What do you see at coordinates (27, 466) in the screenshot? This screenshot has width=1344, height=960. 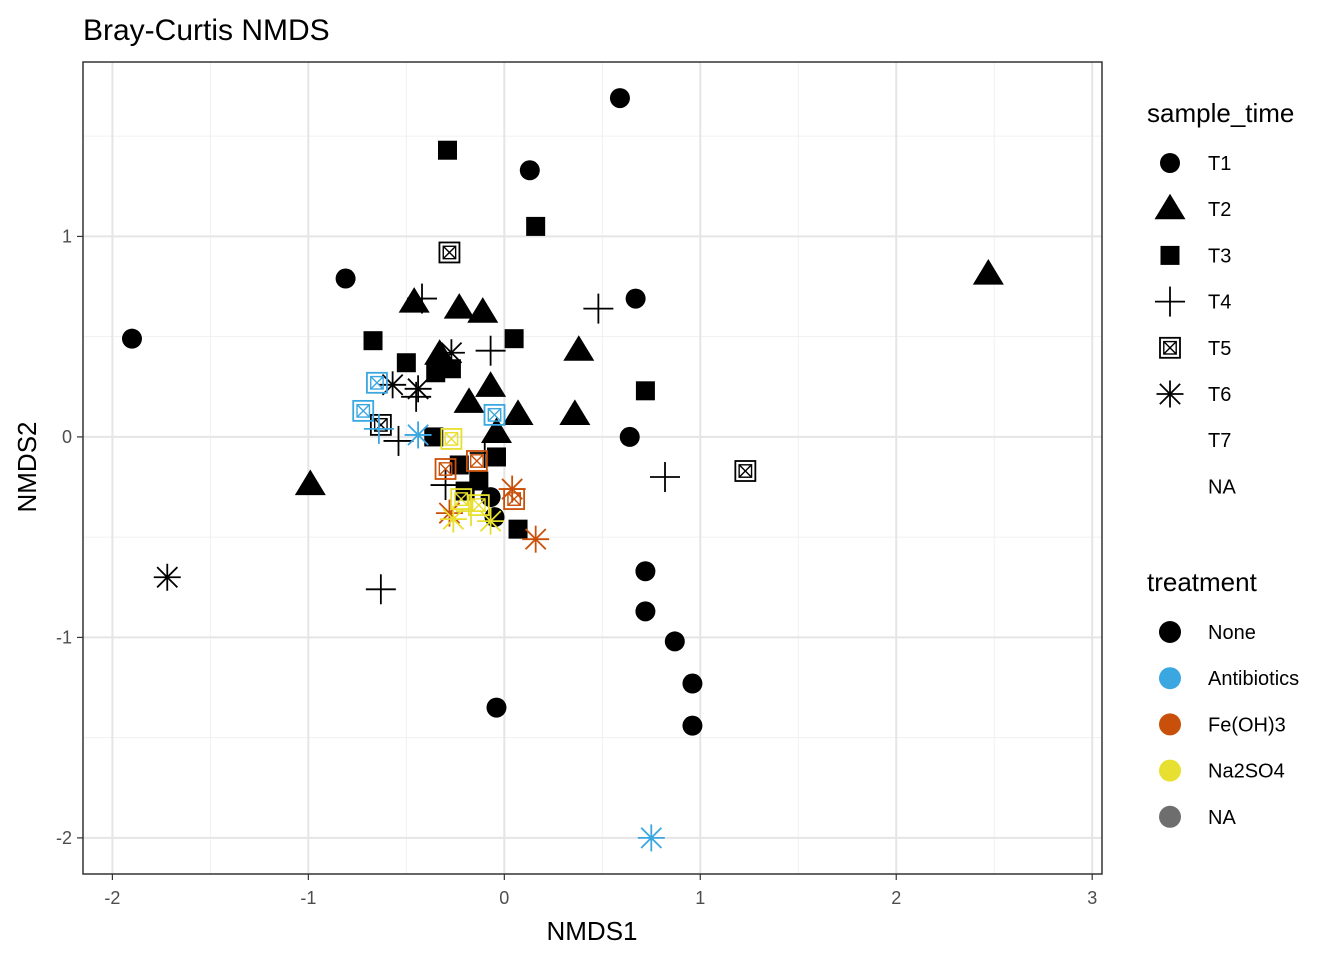 I see `y-axis-title: NMDS2` at bounding box center [27, 466].